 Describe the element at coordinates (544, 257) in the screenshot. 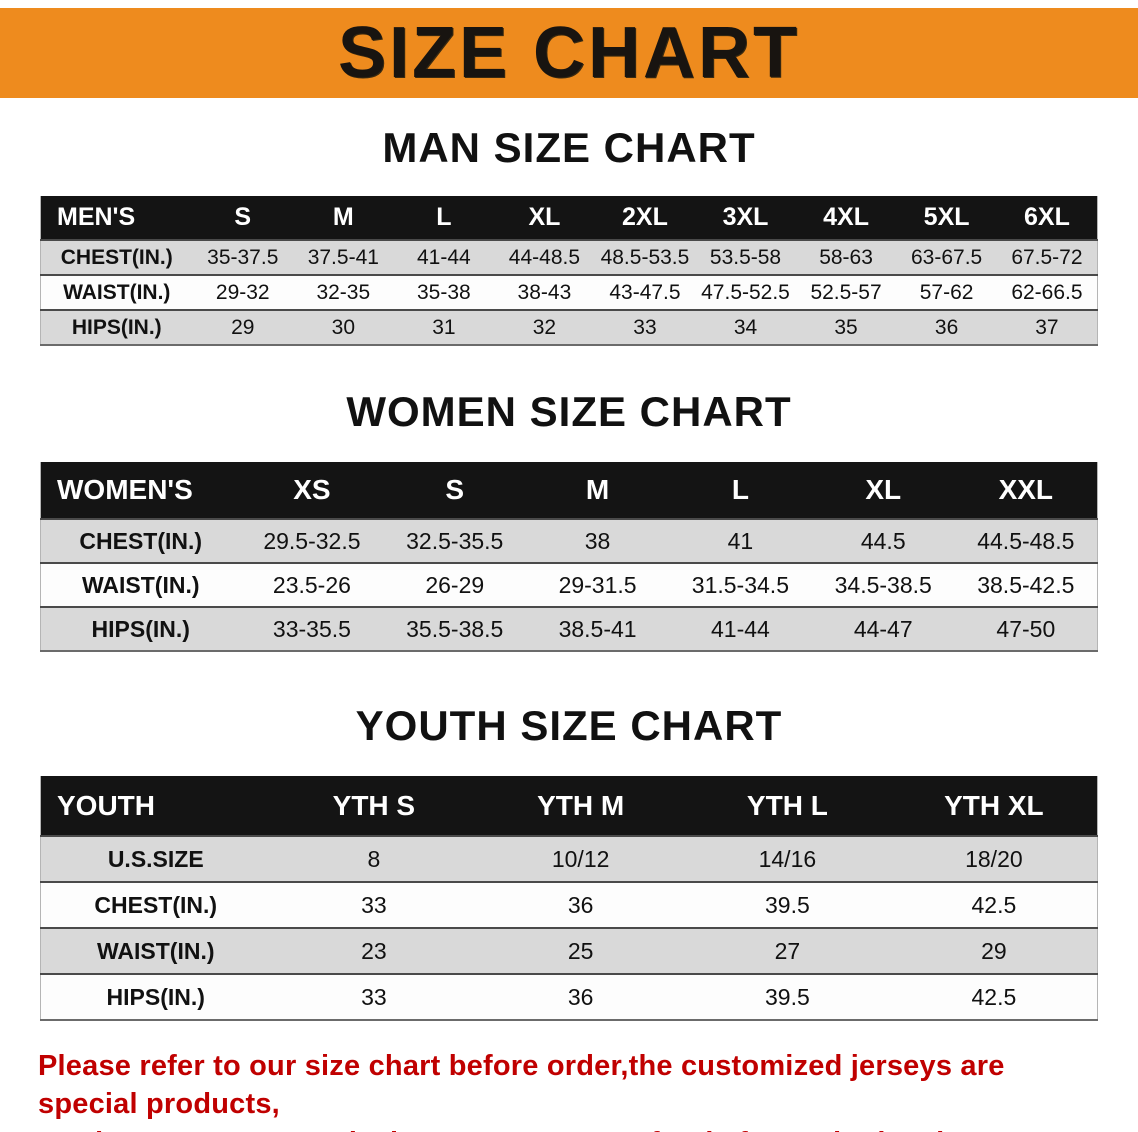

I see `measurement-value-cell: 44-48.5` at that location.